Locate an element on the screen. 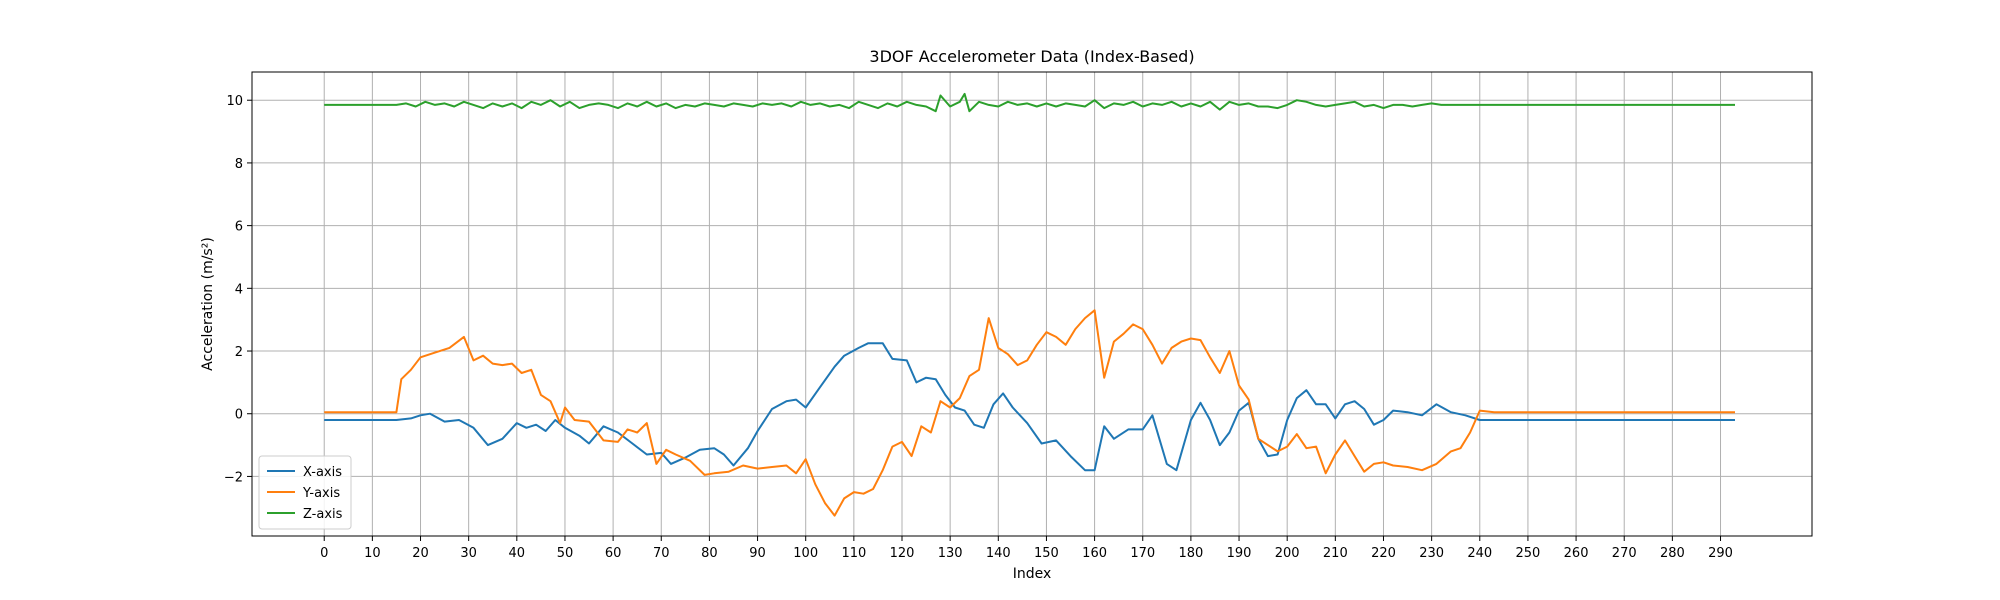  x-tick-label: 200 is located at coordinates (1287, 553).